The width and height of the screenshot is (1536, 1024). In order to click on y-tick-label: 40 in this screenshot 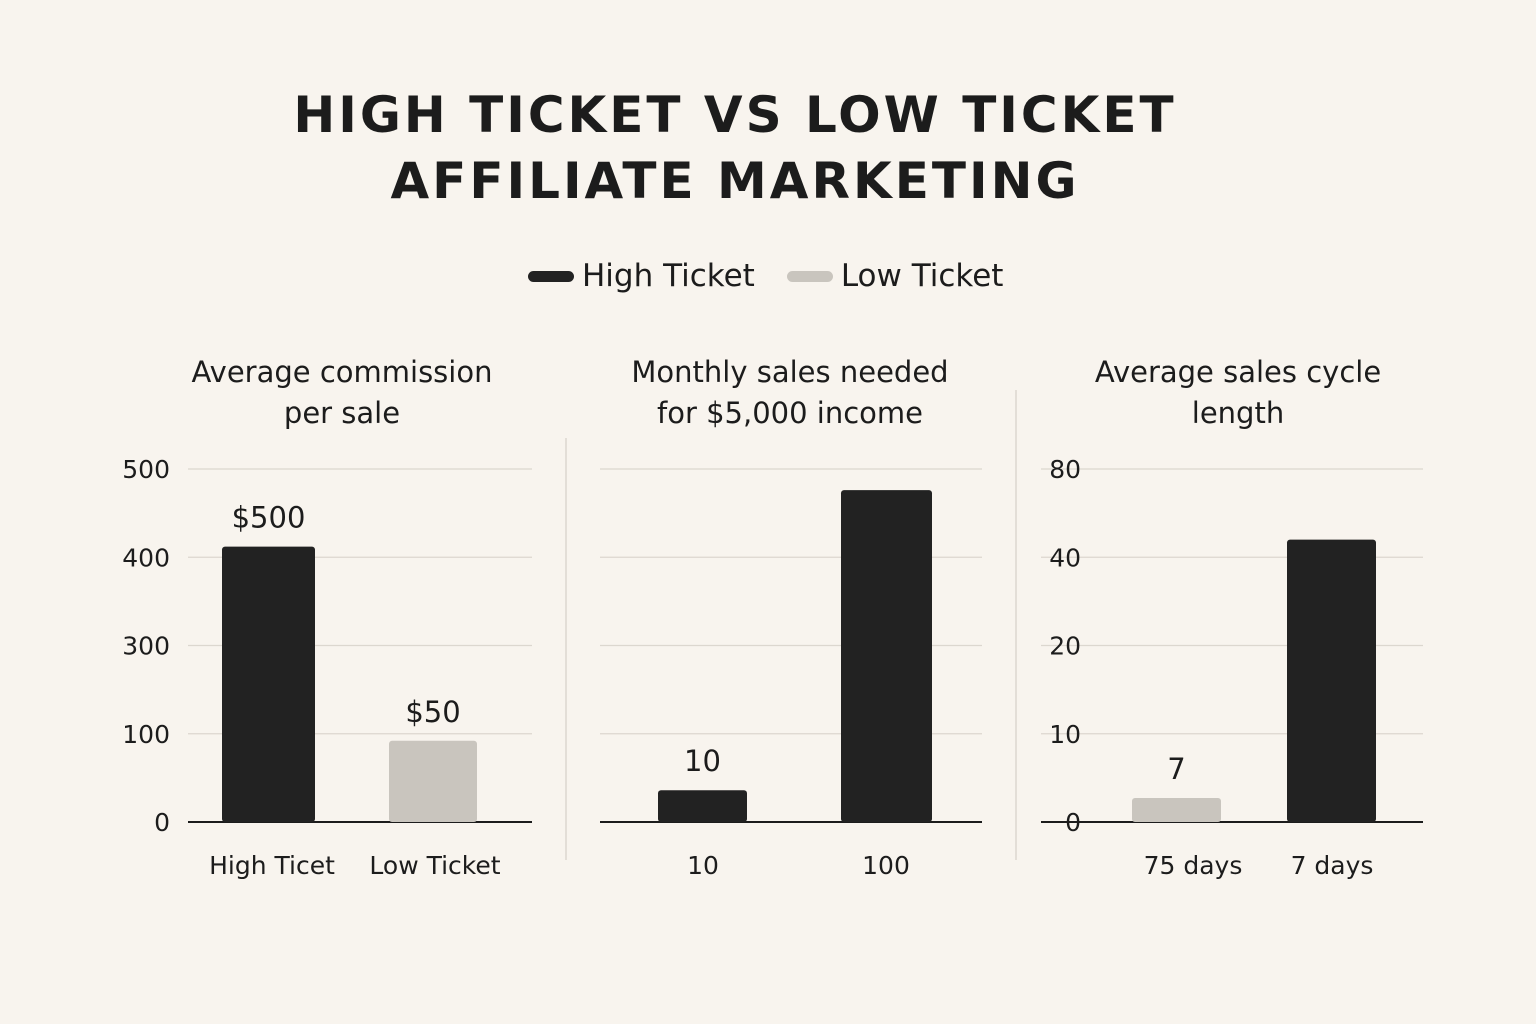, I will do `click(1065, 557)`.